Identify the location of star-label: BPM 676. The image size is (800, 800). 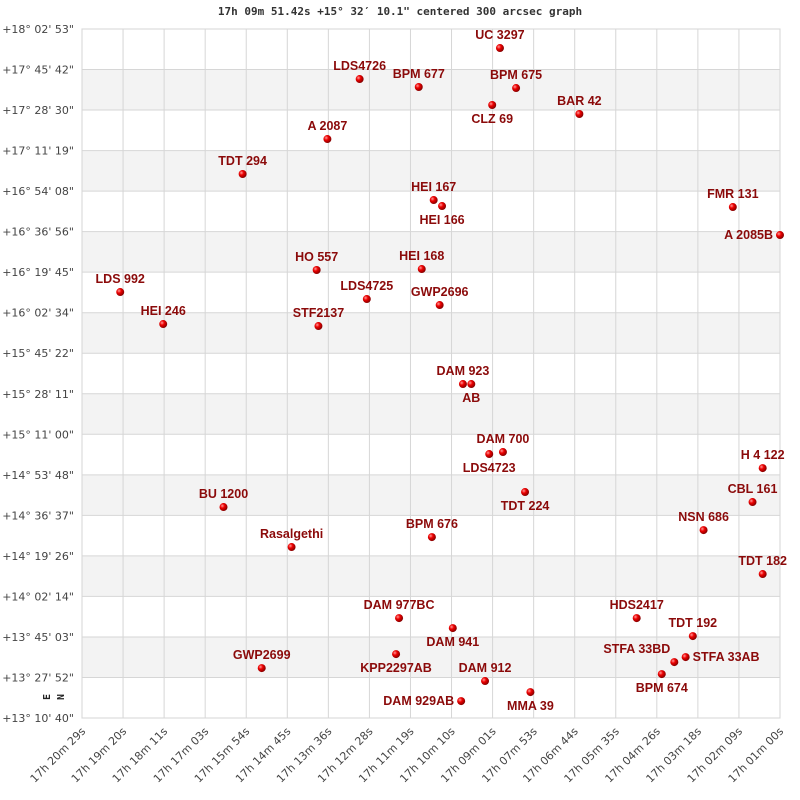
(432, 524).